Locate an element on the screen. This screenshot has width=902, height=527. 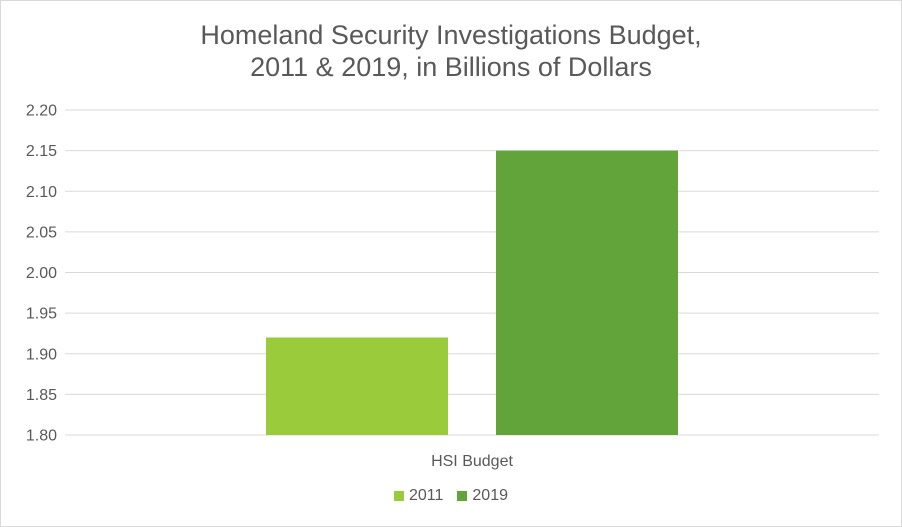
legend-item-2011: 2011 is located at coordinates (418, 496).